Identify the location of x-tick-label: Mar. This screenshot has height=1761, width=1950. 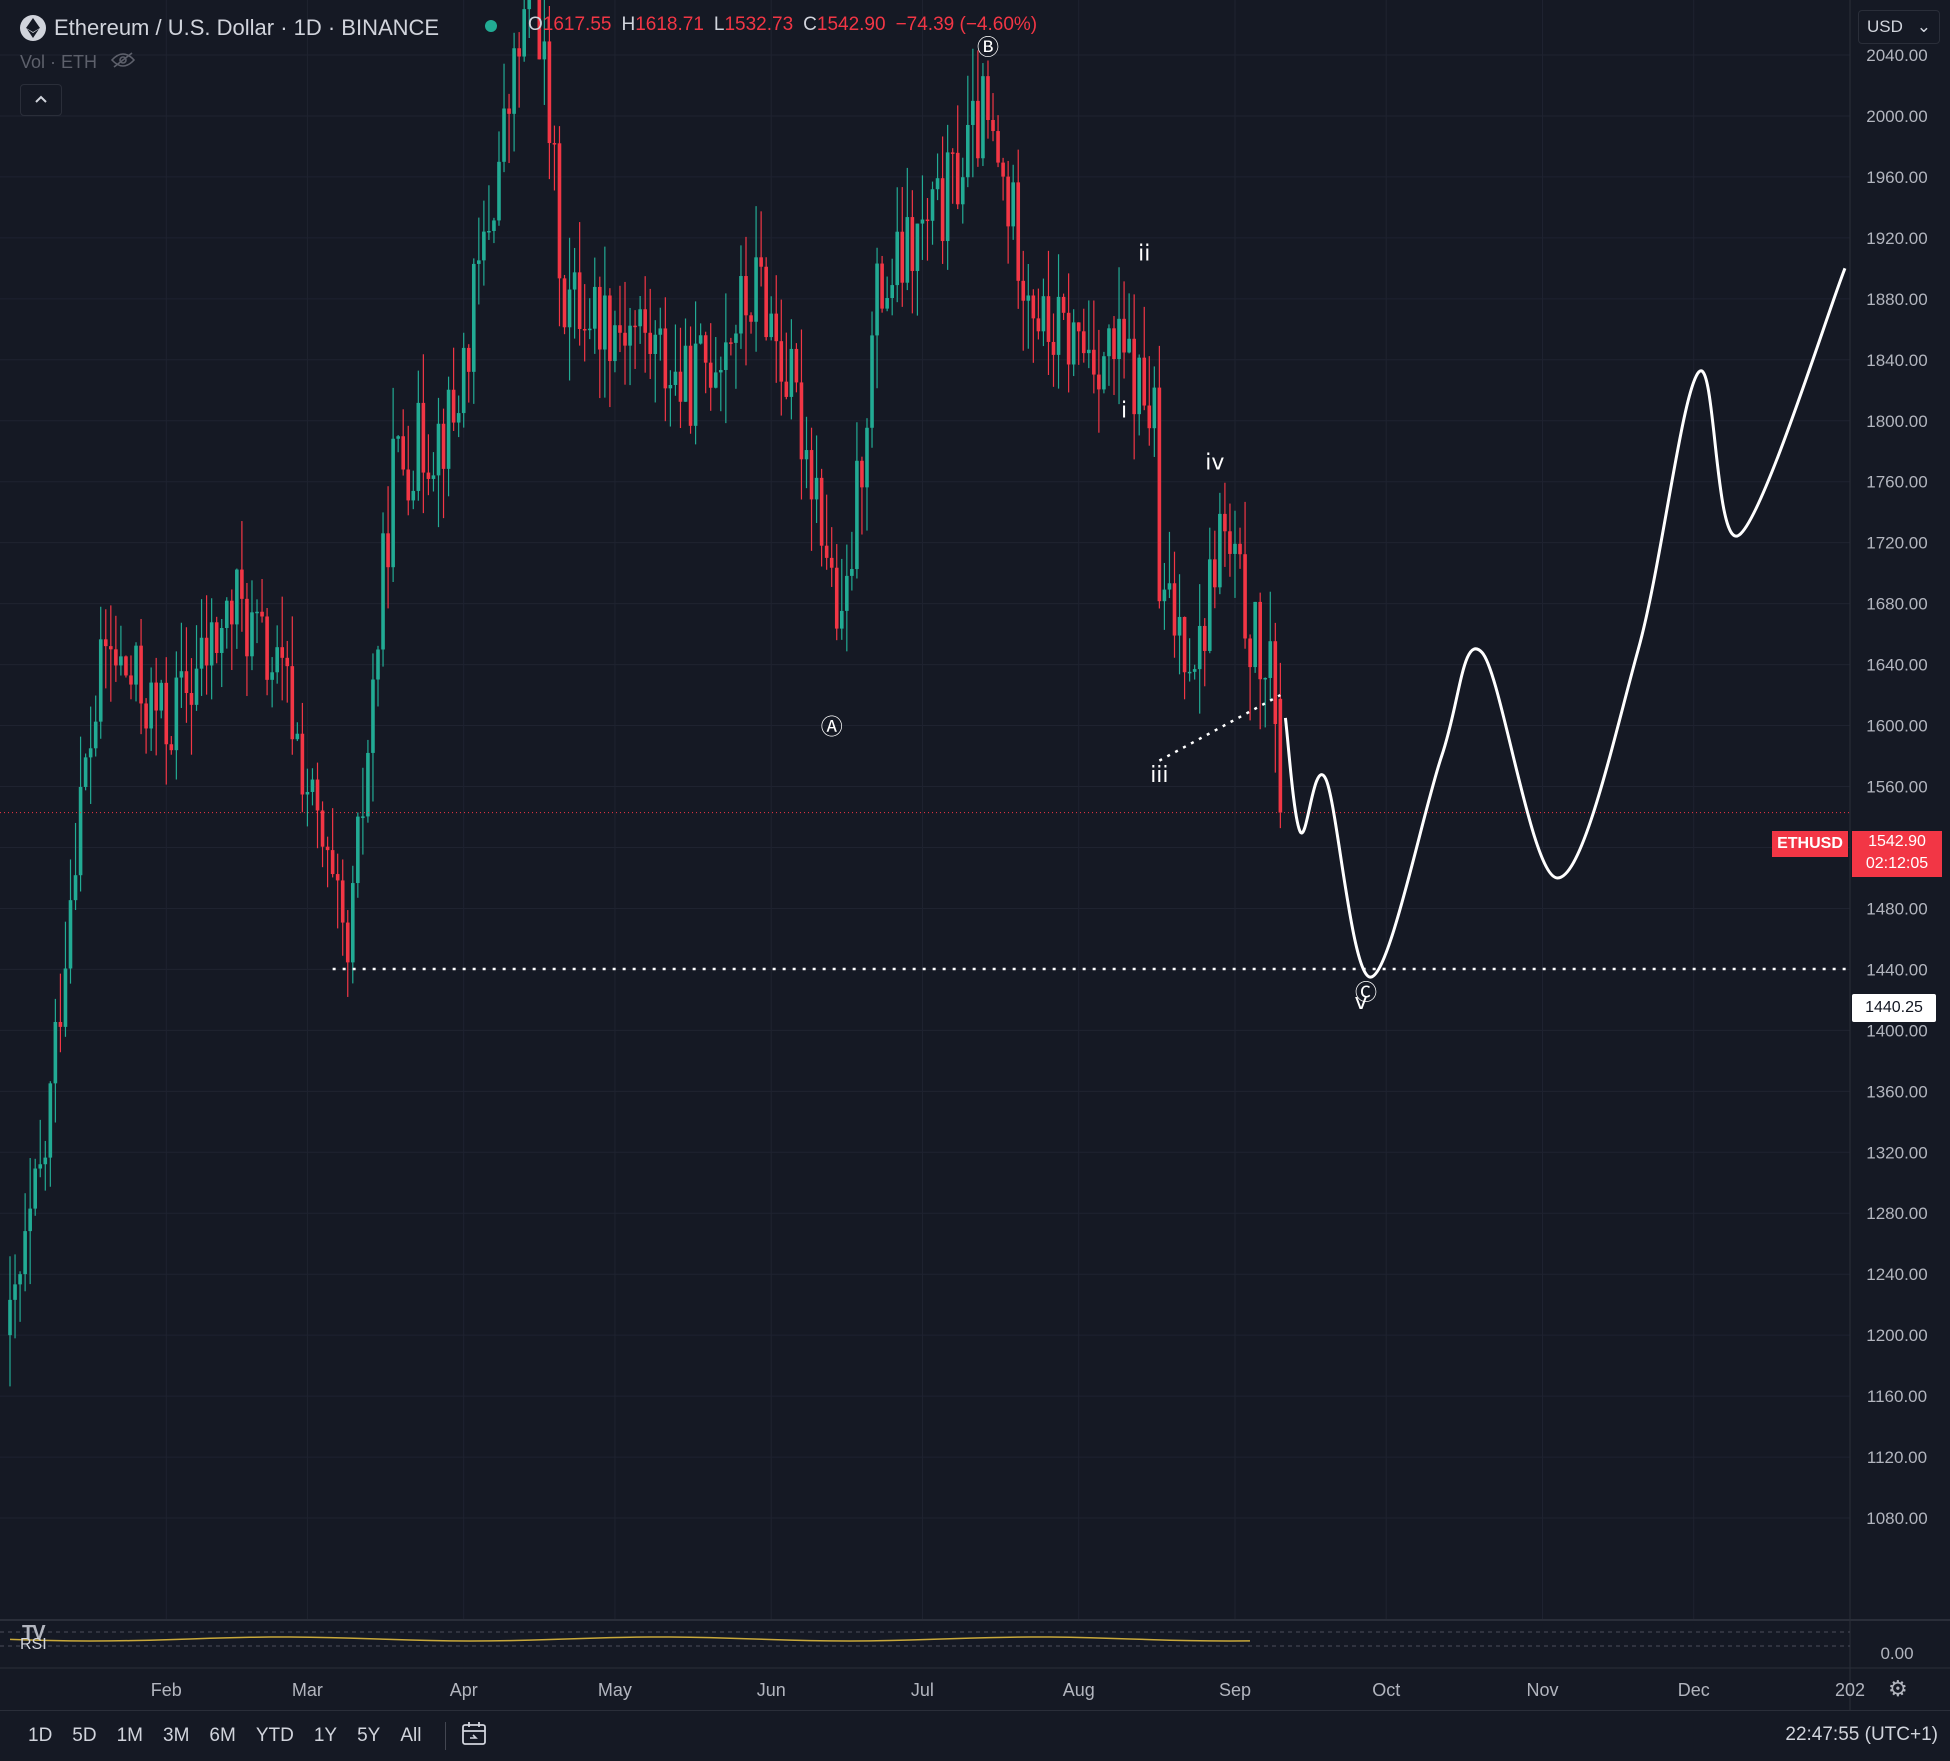
(307, 1690).